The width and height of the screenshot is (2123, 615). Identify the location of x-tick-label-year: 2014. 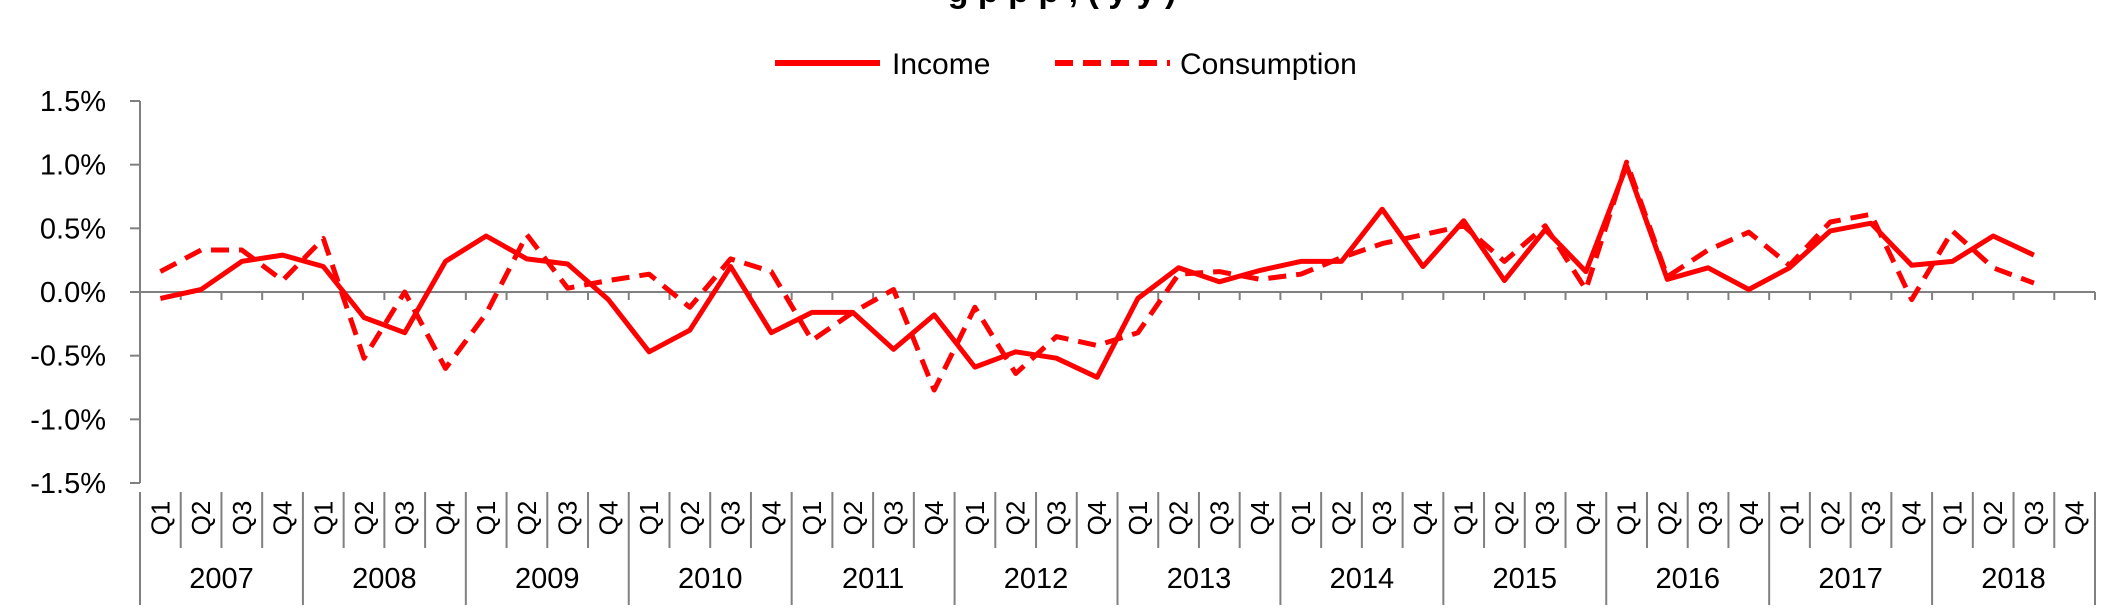
(1362, 579).